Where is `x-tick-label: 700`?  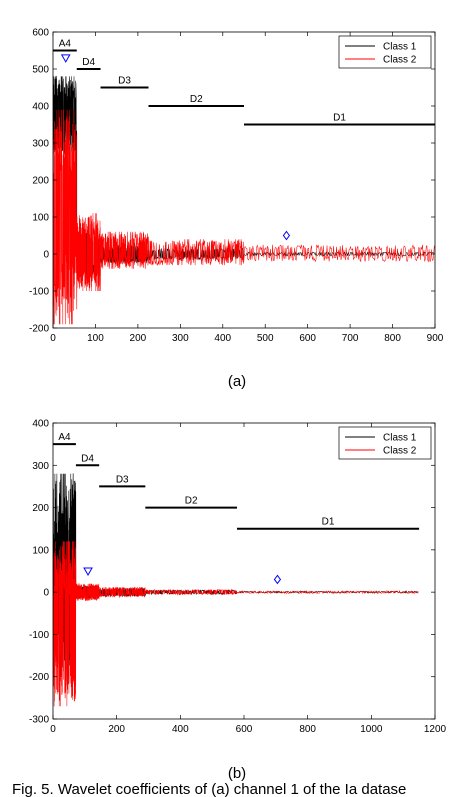 x-tick-label: 700 is located at coordinates (350, 338).